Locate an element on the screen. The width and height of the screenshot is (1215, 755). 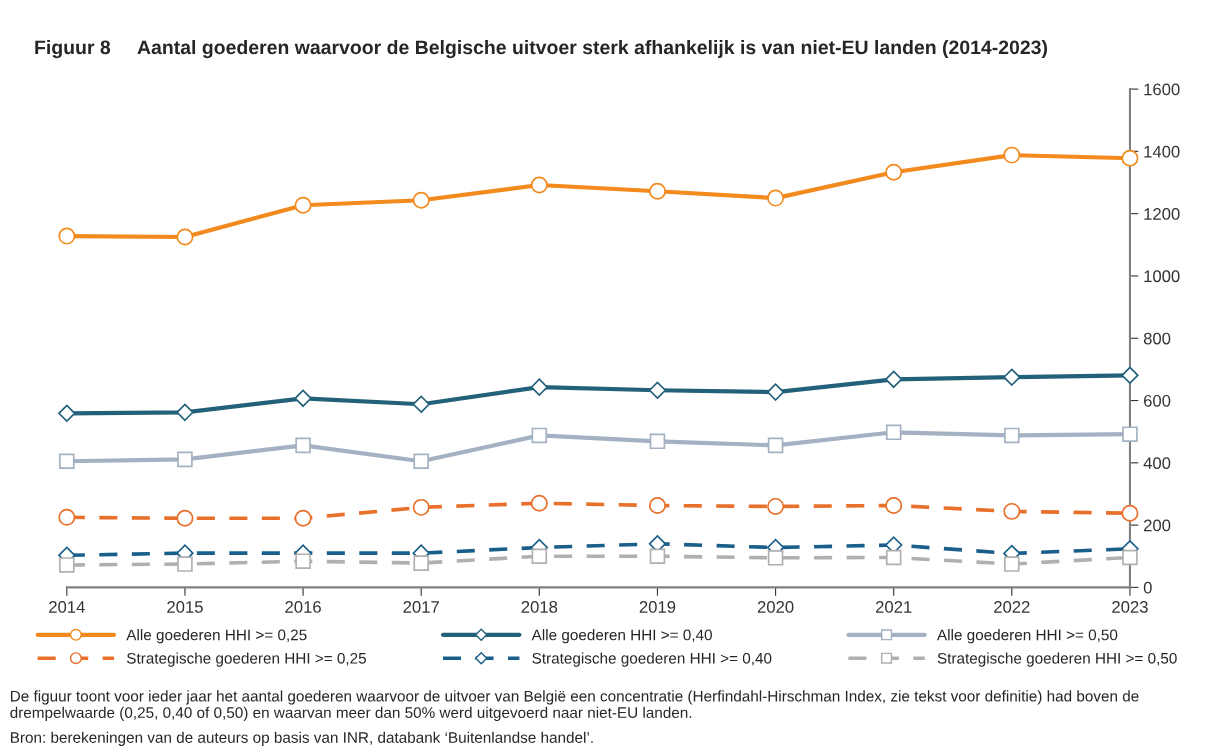
x-tick-label: 2014 is located at coordinates (67, 607).